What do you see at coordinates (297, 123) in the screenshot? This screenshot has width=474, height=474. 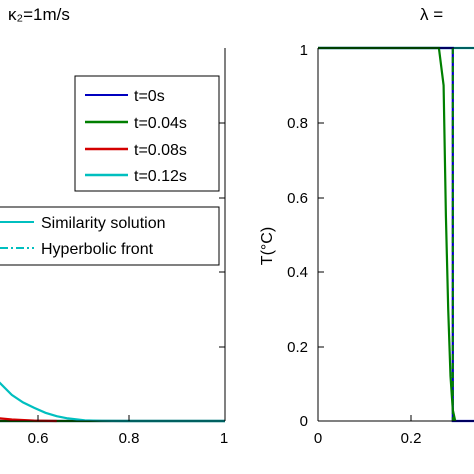 I see `right-ytick-label: 0.8` at bounding box center [297, 123].